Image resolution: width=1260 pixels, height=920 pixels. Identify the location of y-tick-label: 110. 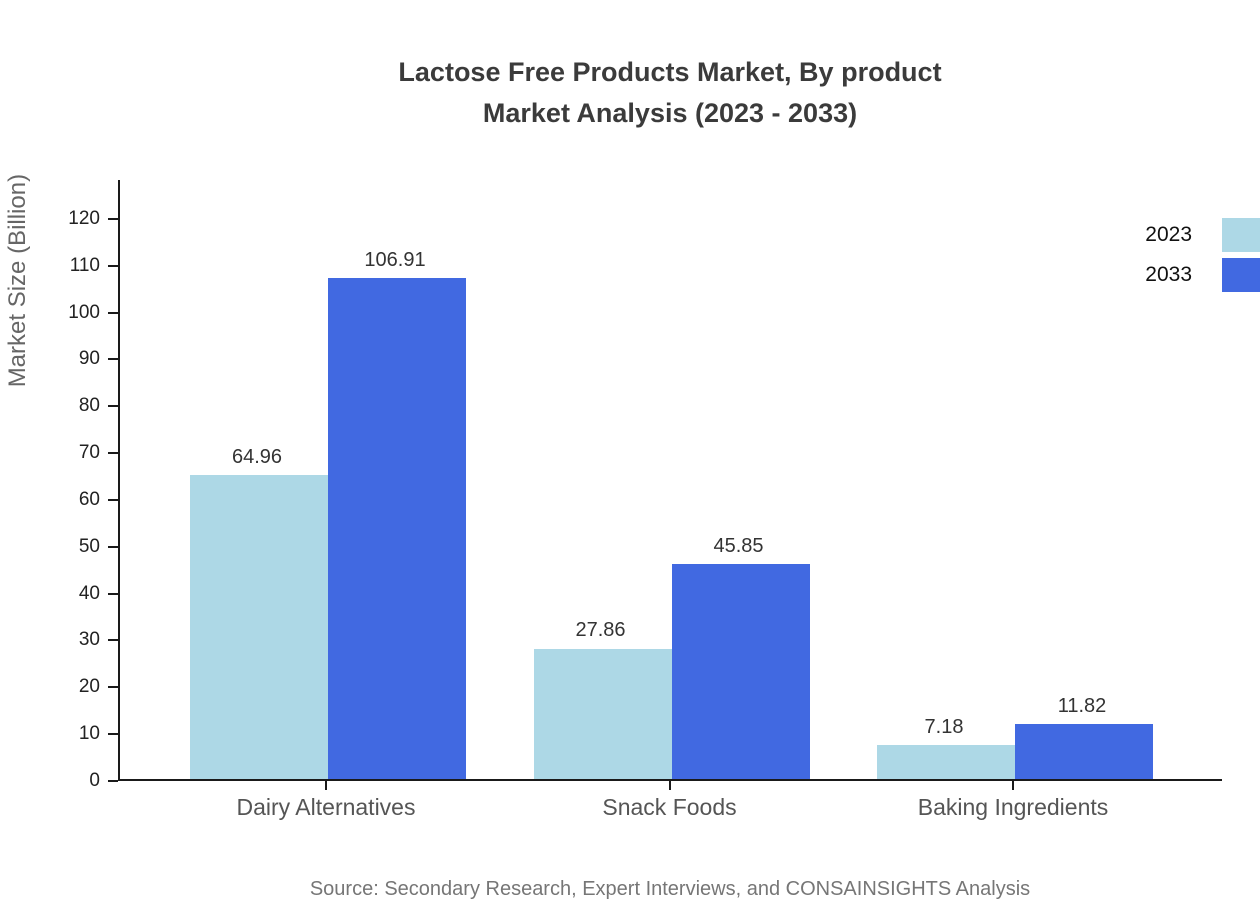
(84, 265).